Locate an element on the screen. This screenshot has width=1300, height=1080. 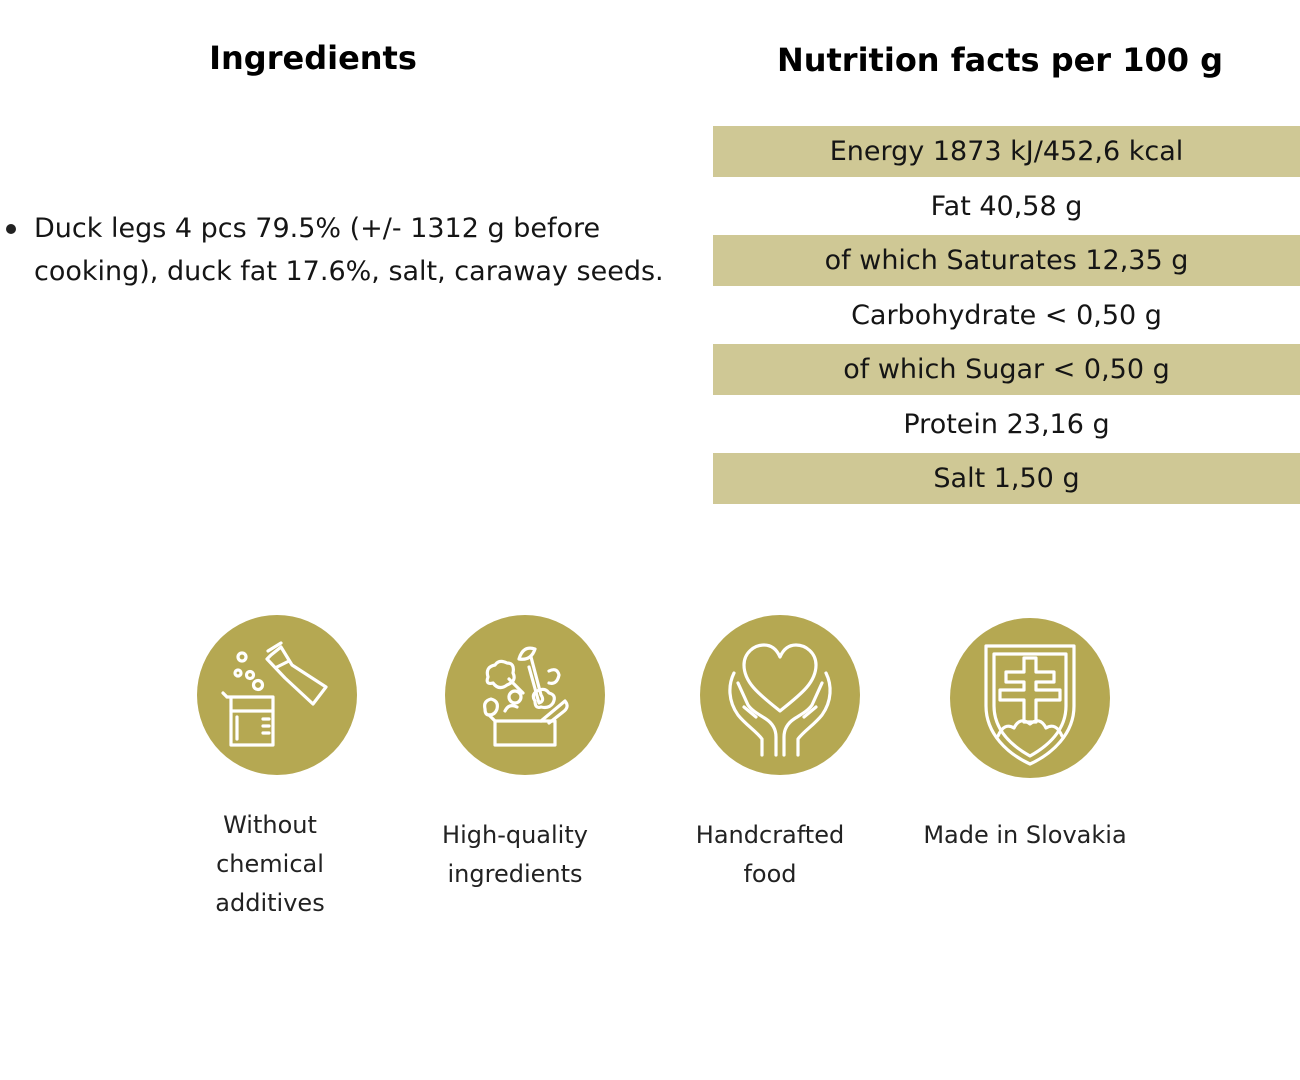
nutrition-row-carbohydrate: Carbohydrate < 0,50 g is located at coordinates (1006, 315).